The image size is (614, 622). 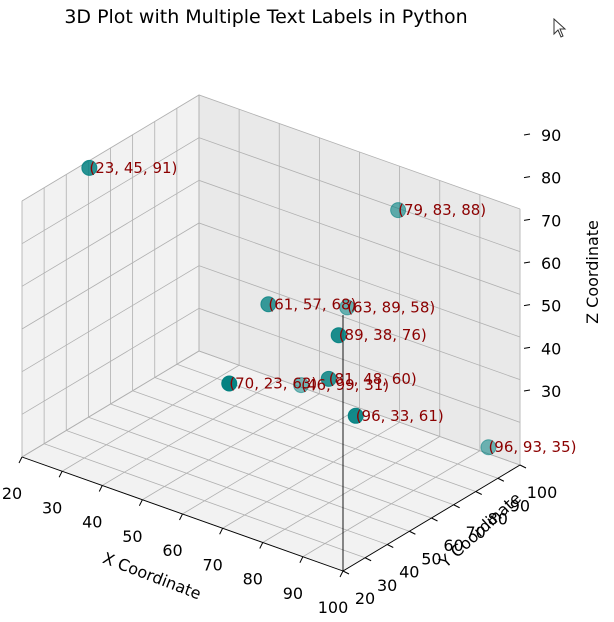 I want to click on point-label: (96, 33, 61), so click(x=400, y=416).